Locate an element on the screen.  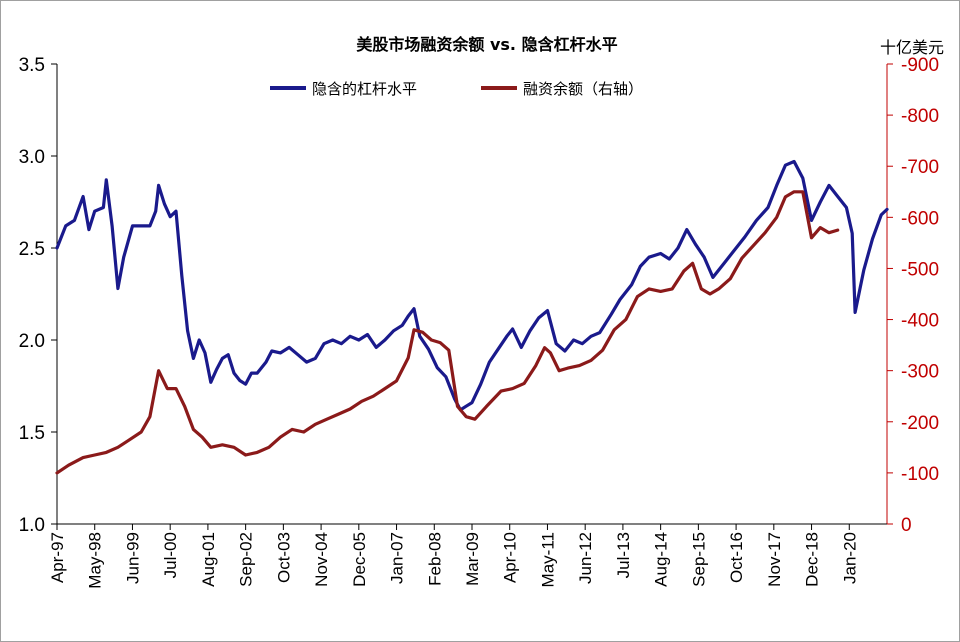
left-tick-label: 3.0 is located at coordinates (32, 157).